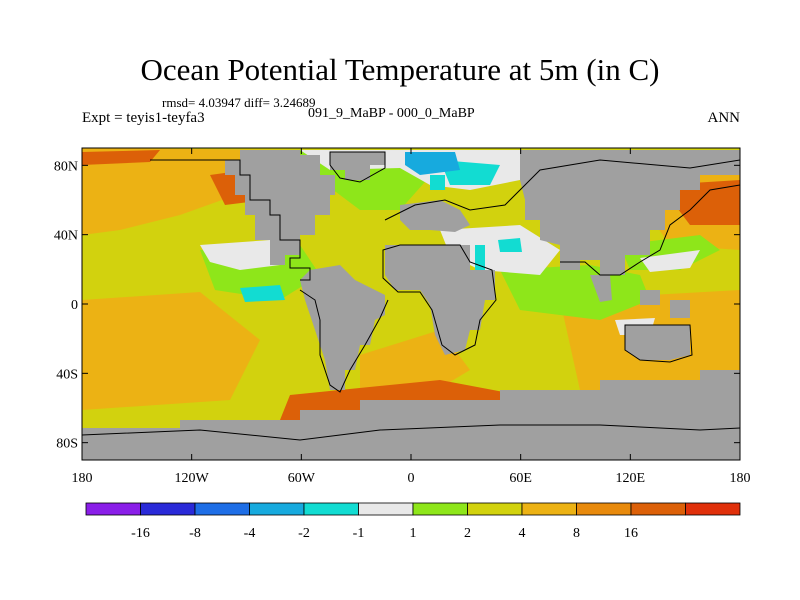 The image size is (800, 600). I want to click on temperature-band-darkorange, so click(121, 157).